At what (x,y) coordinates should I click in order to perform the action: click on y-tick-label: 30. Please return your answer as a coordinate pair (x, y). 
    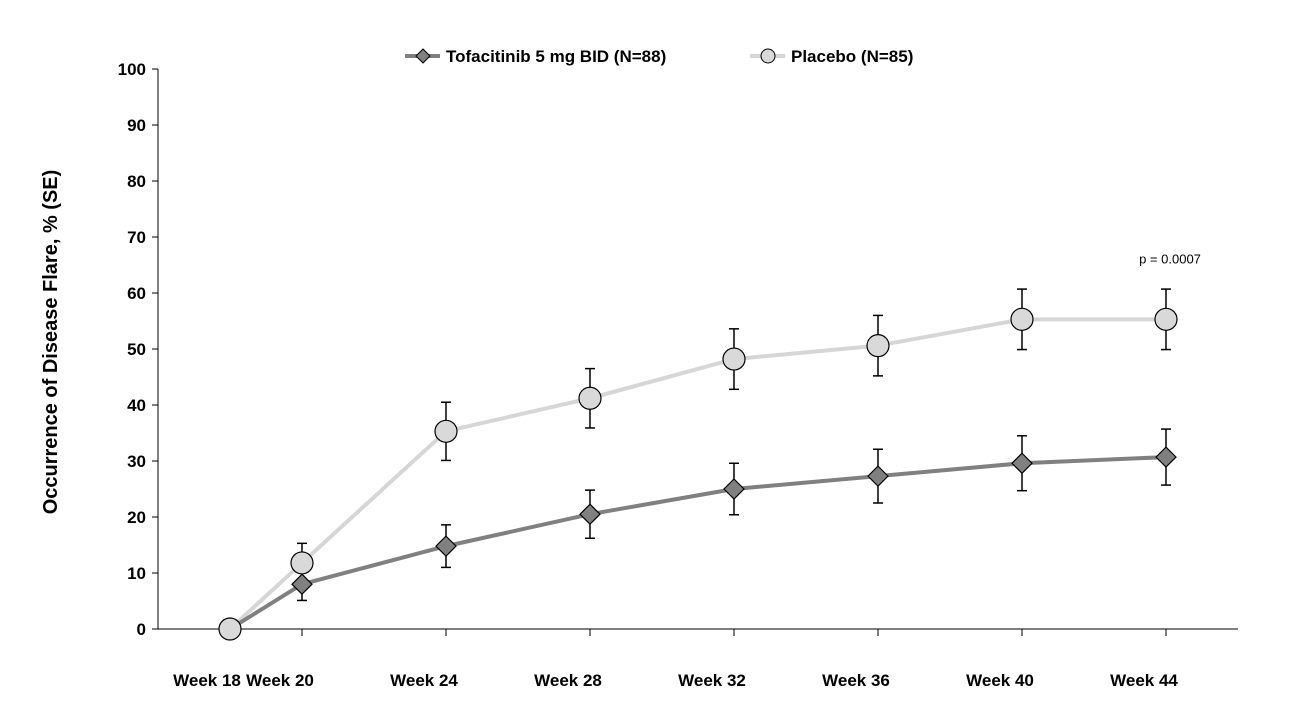
    Looking at the image, I should click on (136, 461).